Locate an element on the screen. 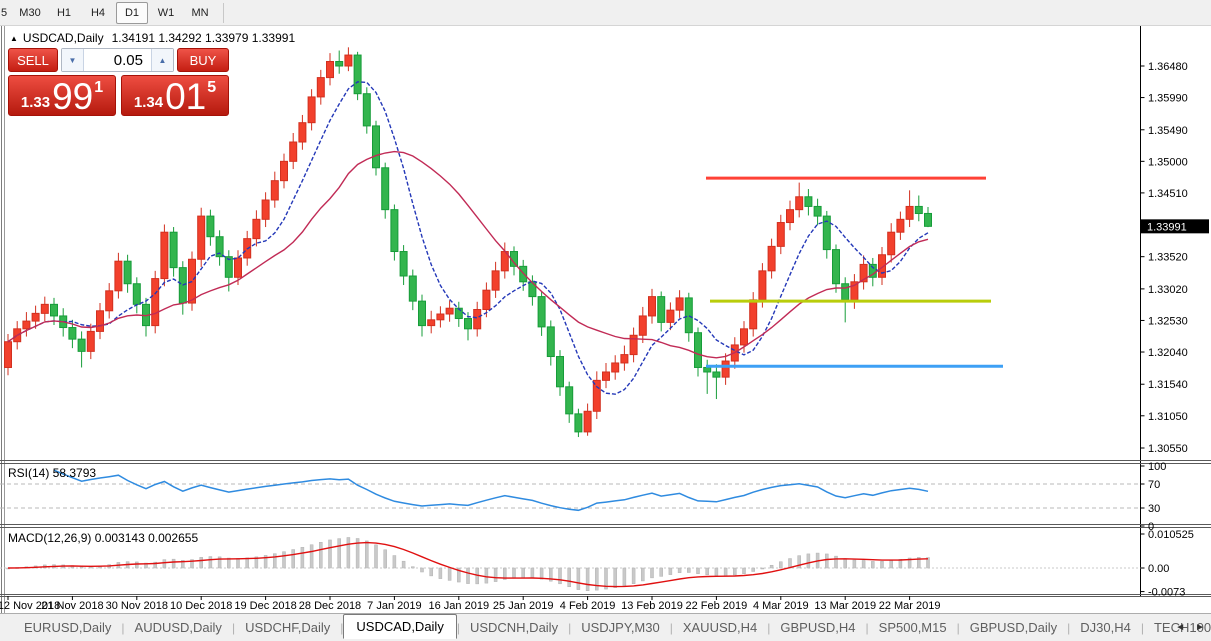  tab-DJ30-H4: DJ30,H4 is located at coordinates (1105, 627).